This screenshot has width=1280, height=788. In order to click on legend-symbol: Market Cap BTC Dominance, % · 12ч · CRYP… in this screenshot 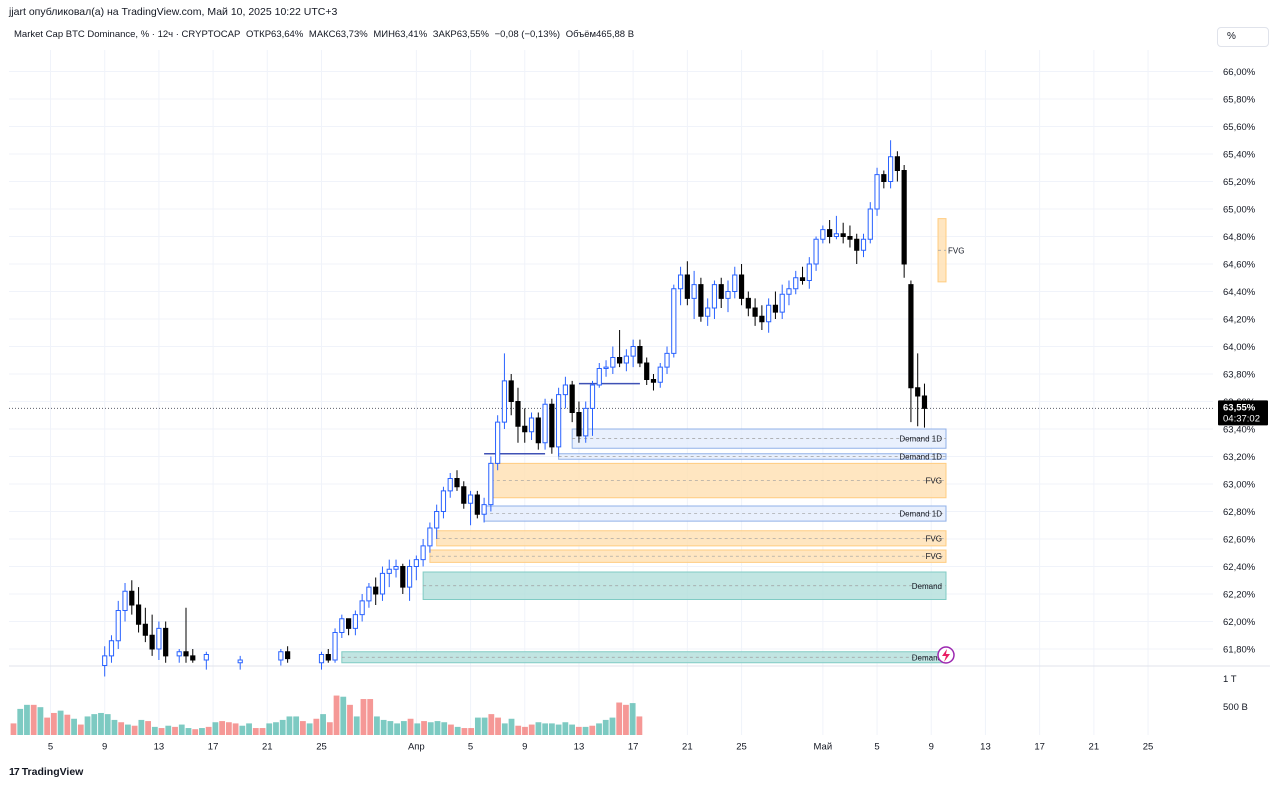, I will do `click(127, 34)`.